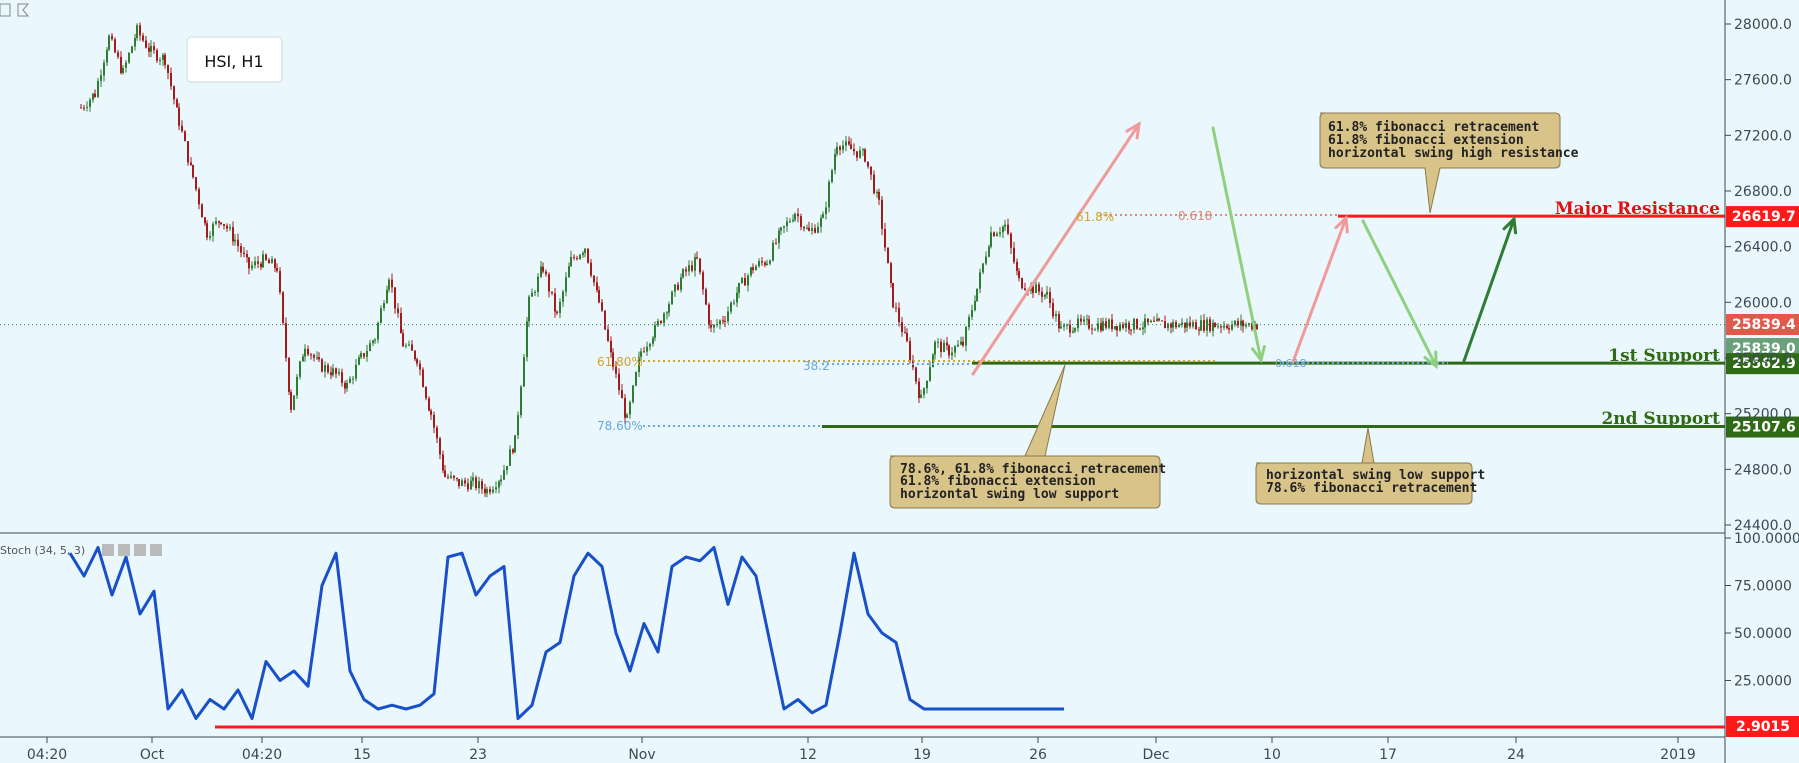  What do you see at coordinates (132, 550) in the screenshot?
I see `stoch-controls` at bounding box center [132, 550].